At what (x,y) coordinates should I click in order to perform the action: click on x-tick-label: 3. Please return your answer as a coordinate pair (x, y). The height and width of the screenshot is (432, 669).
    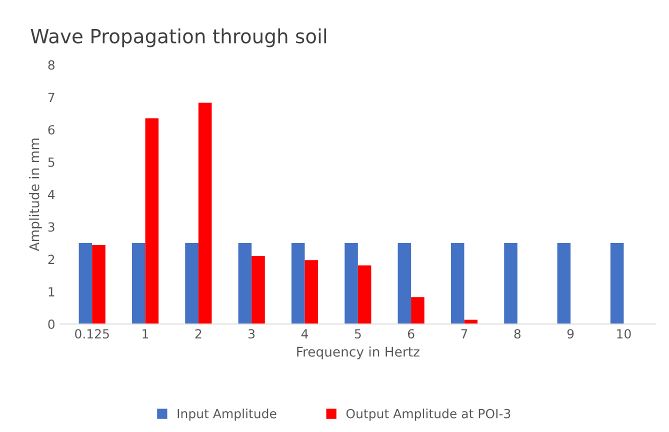
    Looking at the image, I should click on (251, 334).